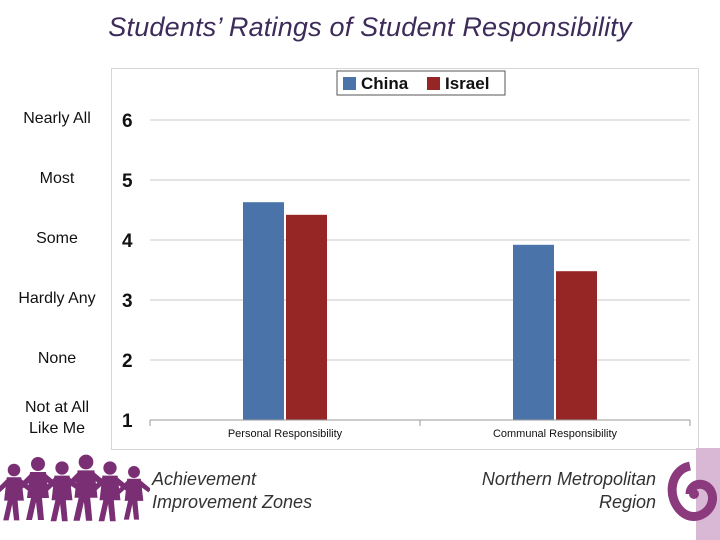  I want to click on y-tick-label: 2, so click(127, 361).